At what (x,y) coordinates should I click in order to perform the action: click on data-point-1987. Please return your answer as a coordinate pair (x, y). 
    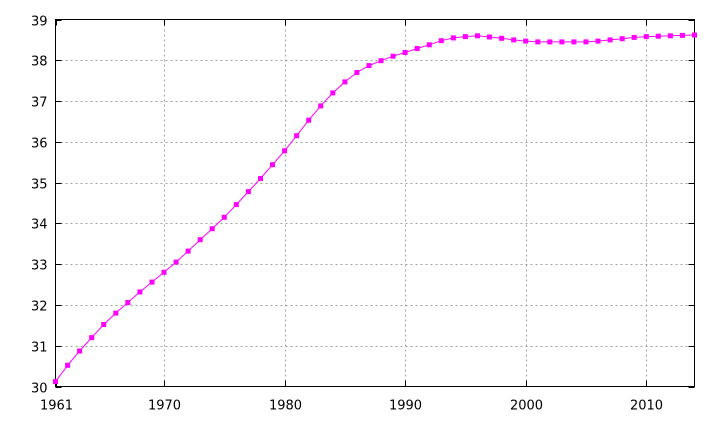
    Looking at the image, I should click on (369, 66).